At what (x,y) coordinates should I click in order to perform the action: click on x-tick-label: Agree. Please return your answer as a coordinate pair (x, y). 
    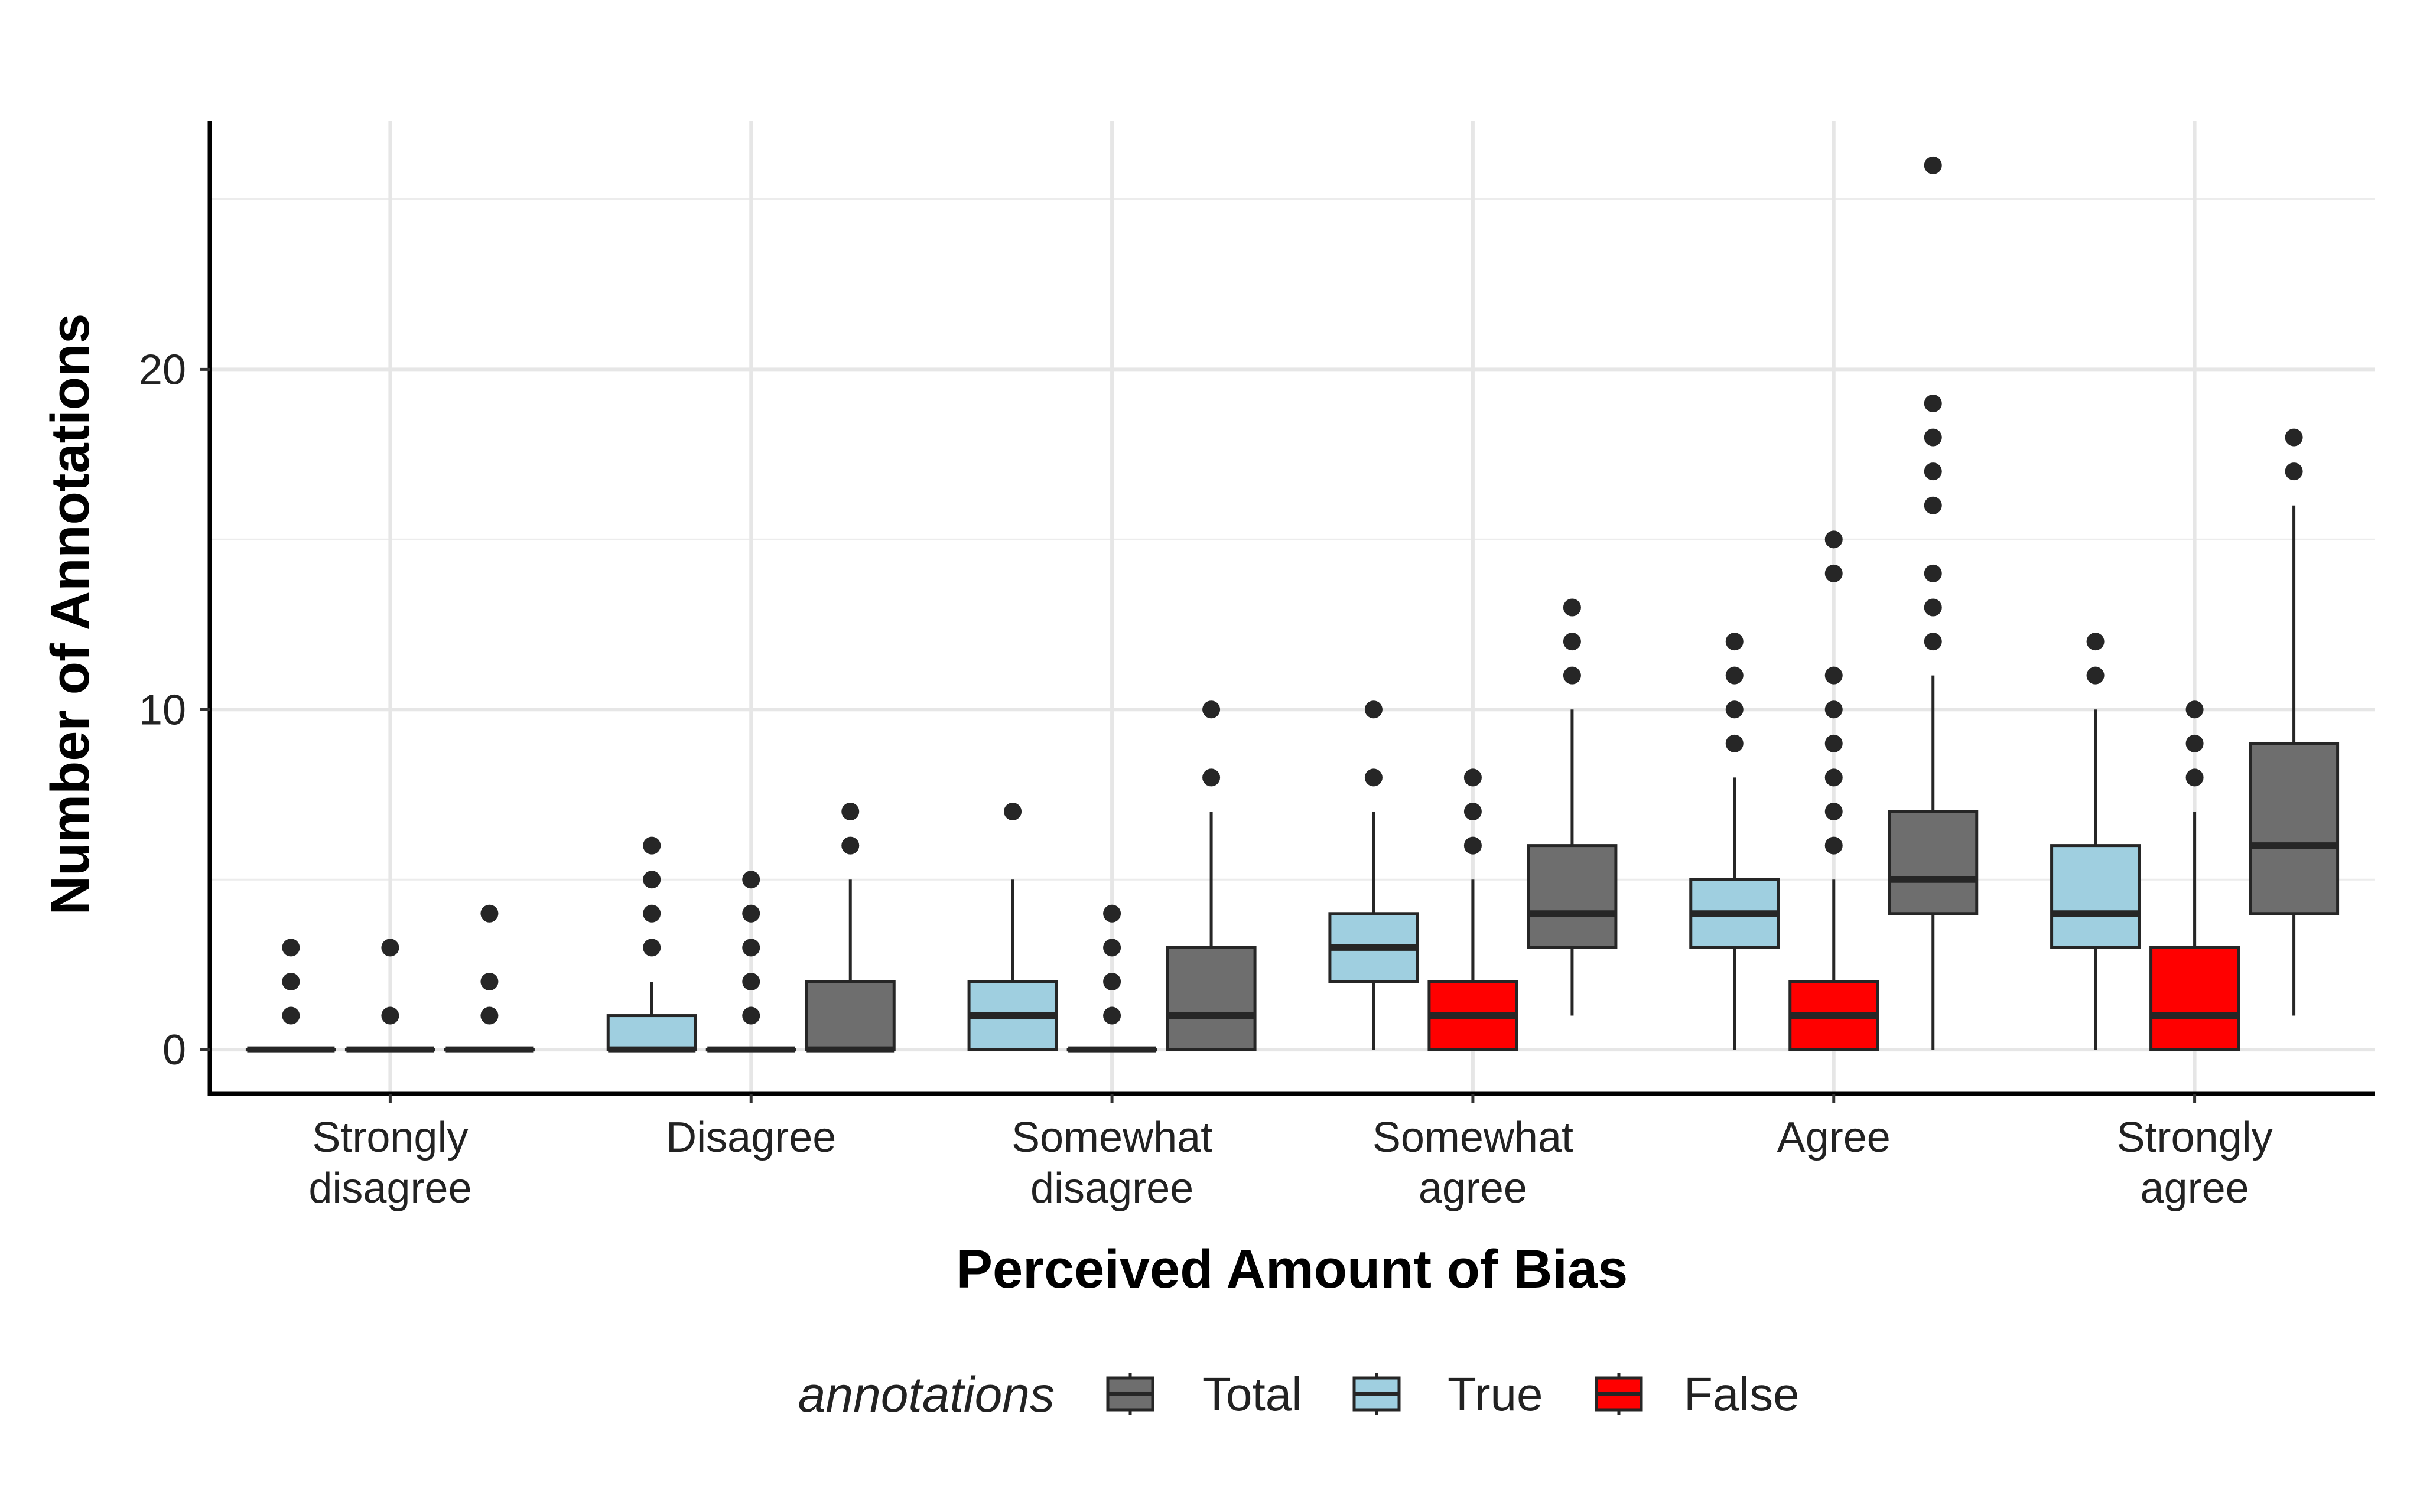
    Looking at the image, I should click on (1834, 1137).